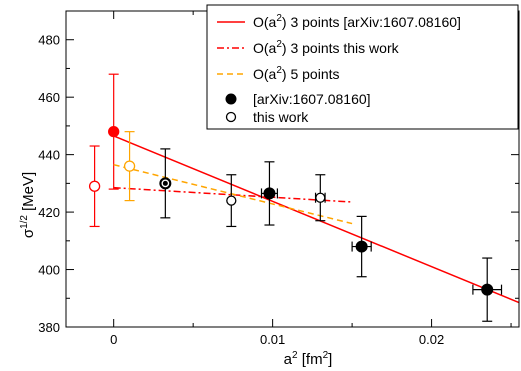 The width and height of the screenshot is (521, 371). What do you see at coordinates (326, 47) in the screenshot?
I see `legend-label: O(a2) 3 points this work` at bounding box center [326, 47].